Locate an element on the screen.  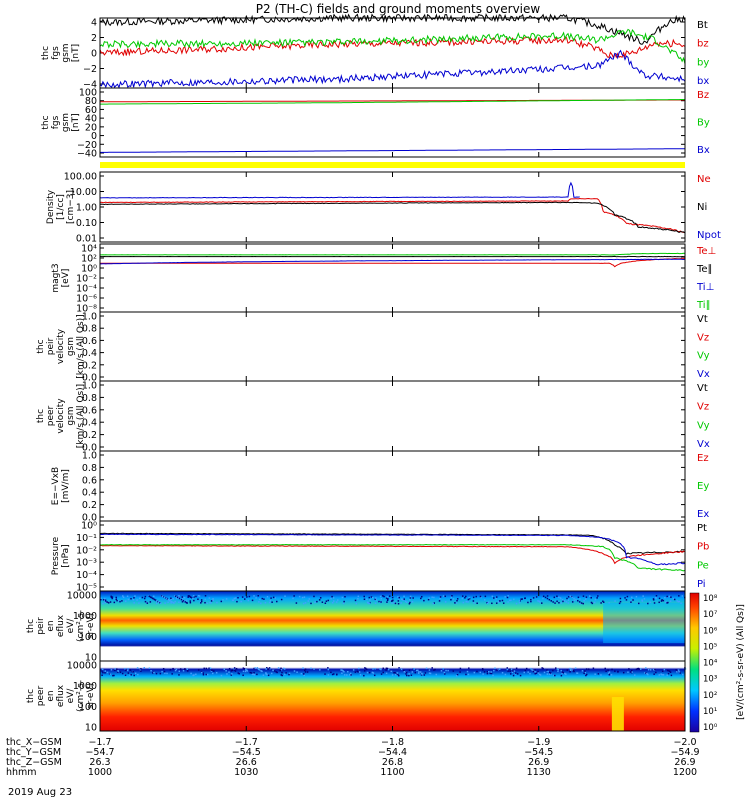
ylabel-line: peir is located at coordinates (41, 626).